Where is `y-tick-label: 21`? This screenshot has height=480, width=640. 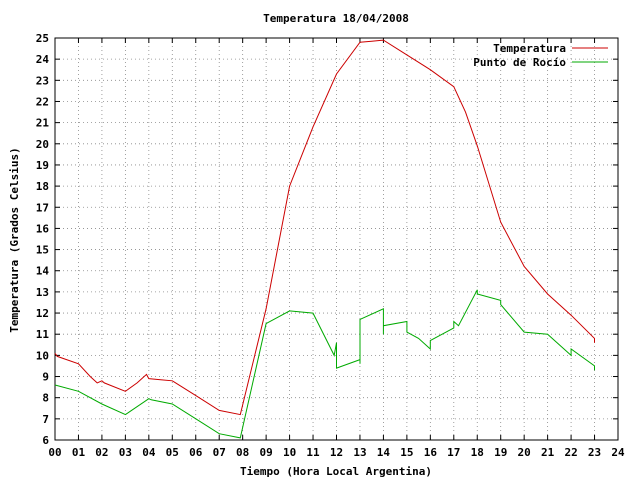 y-tick-label: 21 is located at coordinates (43, 123).